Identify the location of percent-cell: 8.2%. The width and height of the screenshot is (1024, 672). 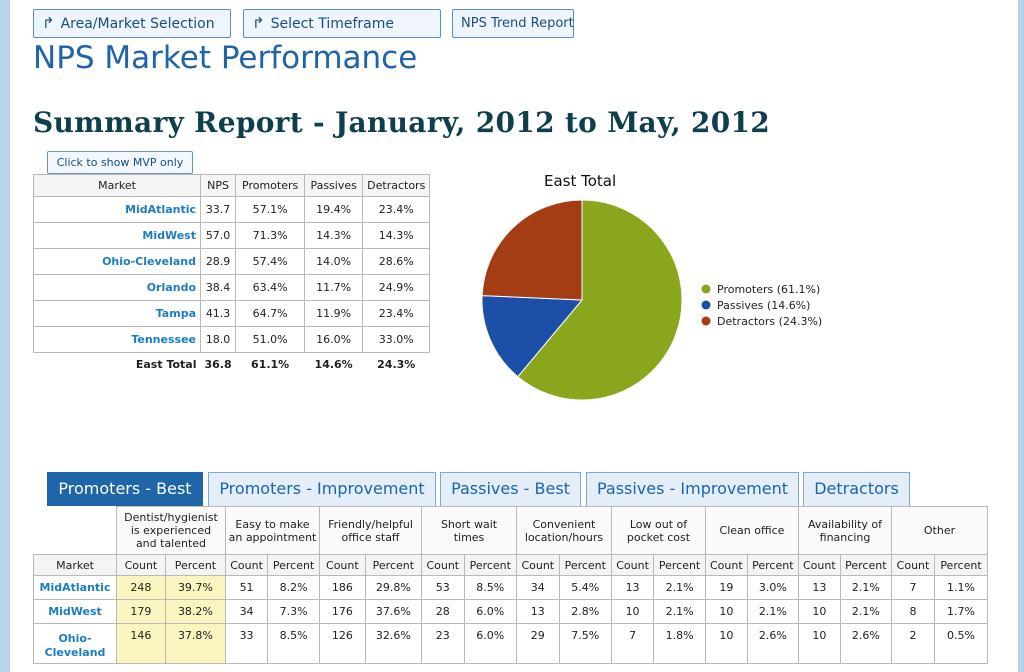
(293, 587).